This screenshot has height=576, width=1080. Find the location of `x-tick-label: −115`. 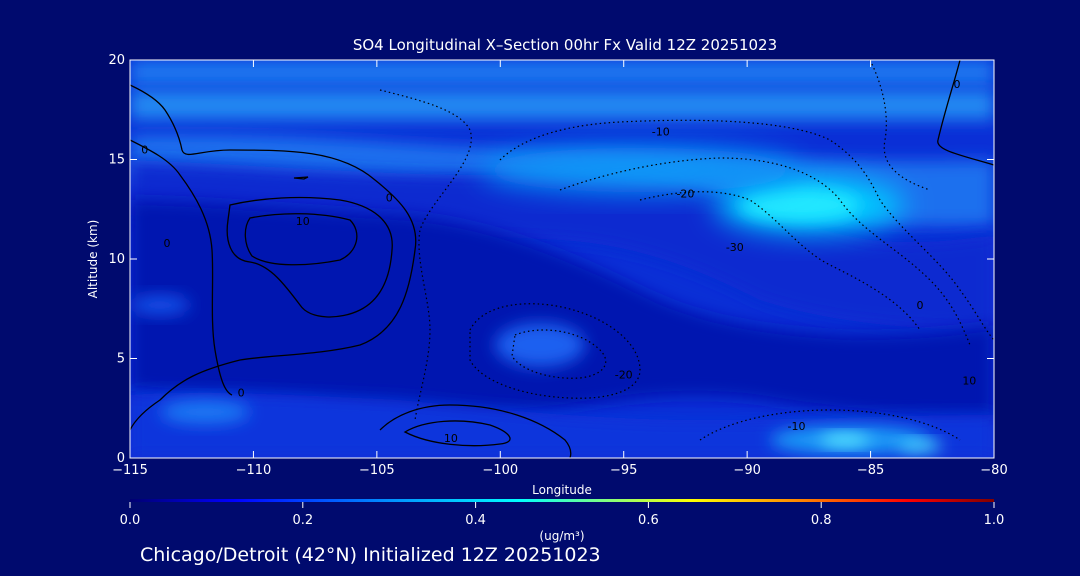

x-tick-label: −115 is located at coordinates (130, 470).